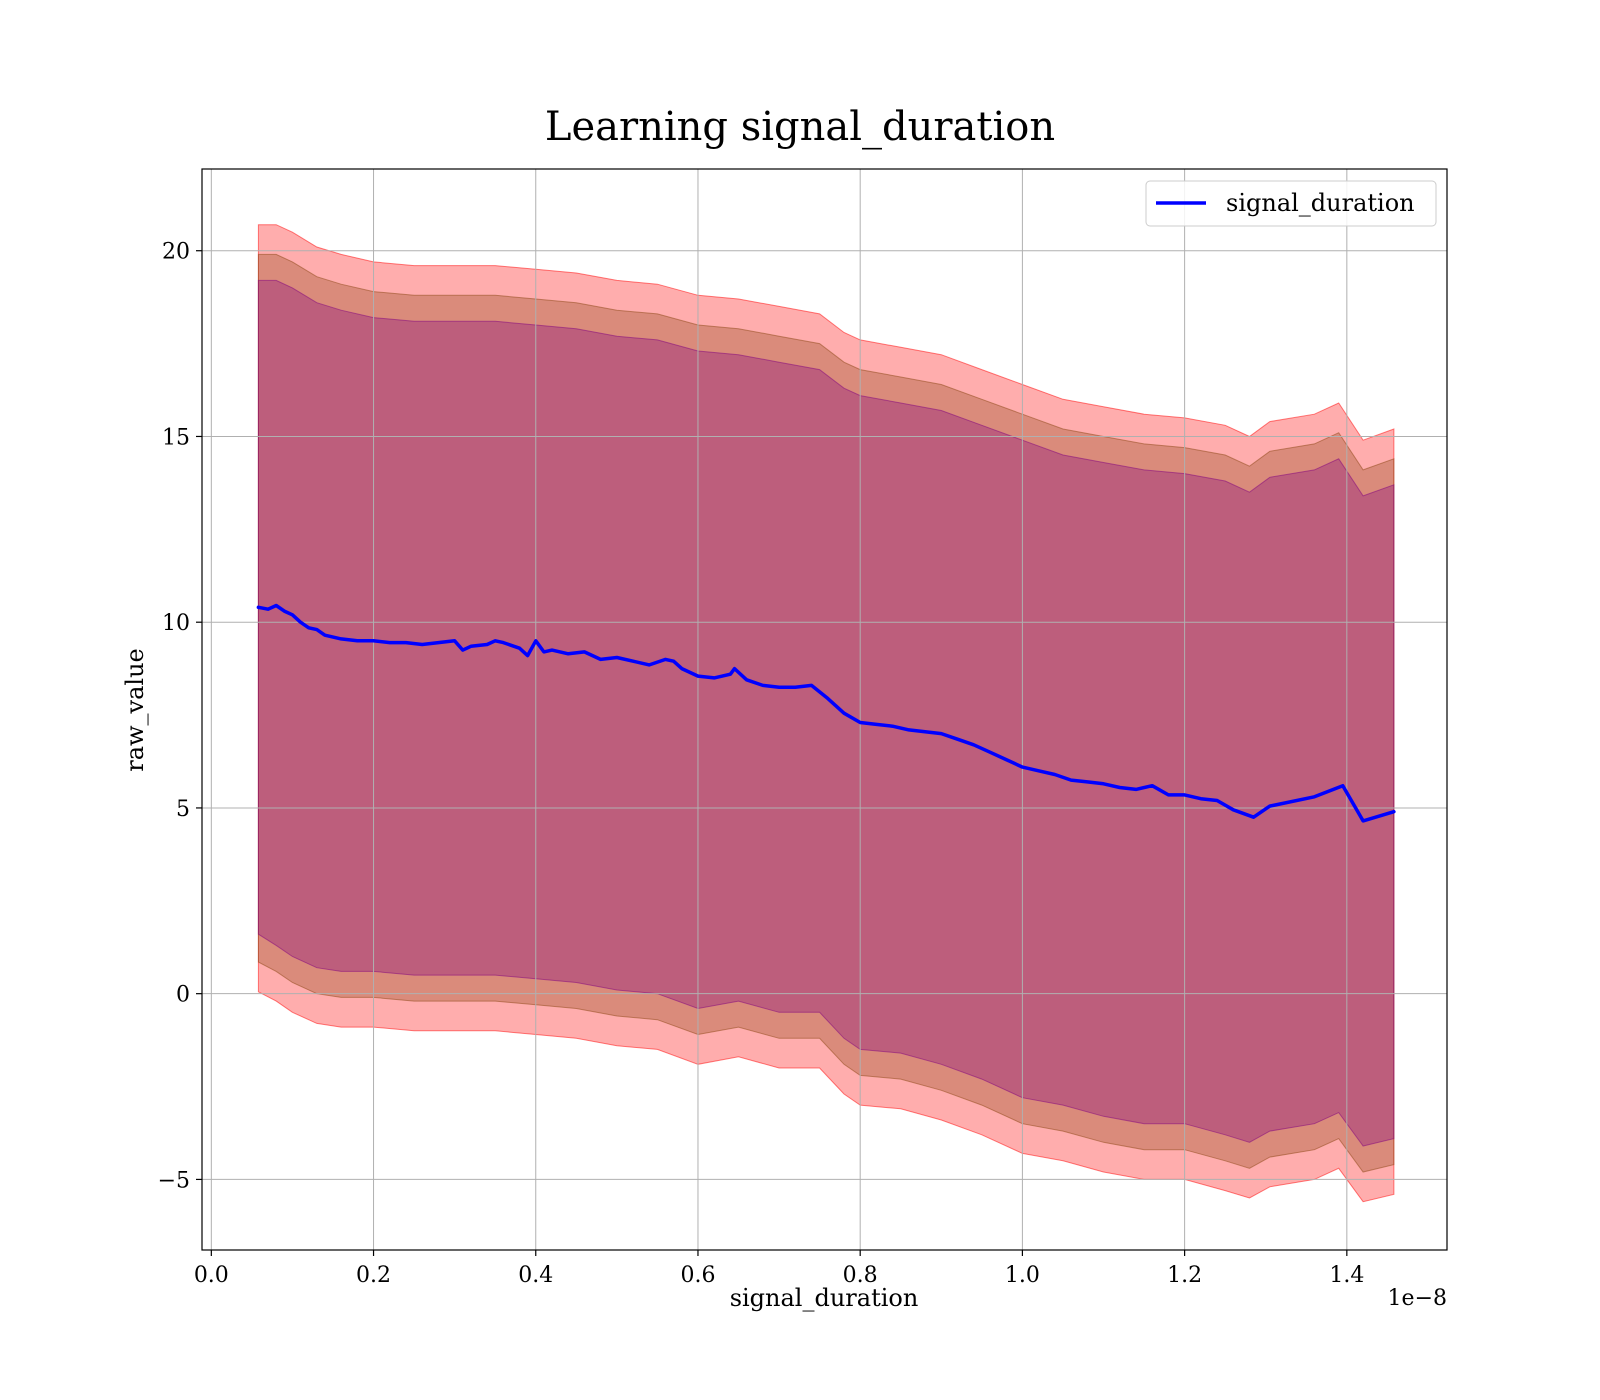  I want to click on chart-title: Learning signal_duration, so click(800, 127).